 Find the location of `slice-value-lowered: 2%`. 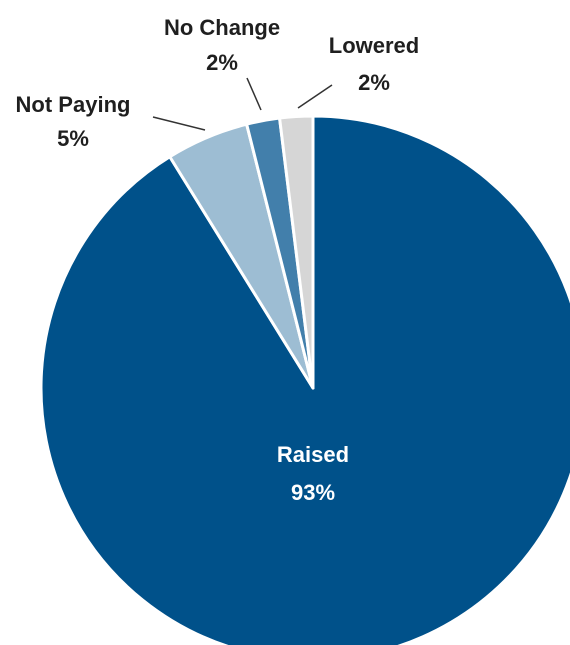

slice-value-lowered: 2% is located at coordinates (374, 82).